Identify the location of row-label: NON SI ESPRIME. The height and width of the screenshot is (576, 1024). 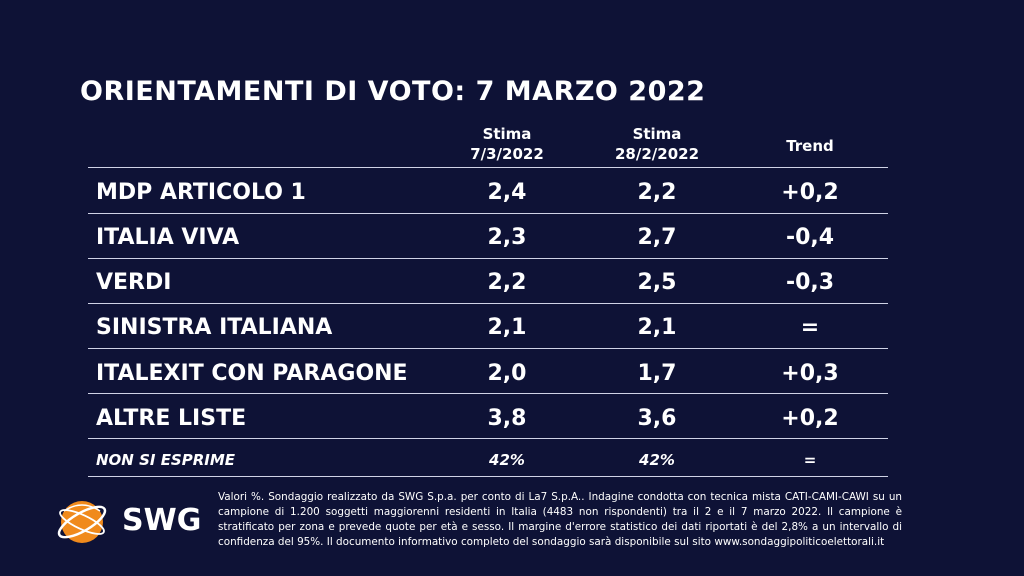
(166, 460).